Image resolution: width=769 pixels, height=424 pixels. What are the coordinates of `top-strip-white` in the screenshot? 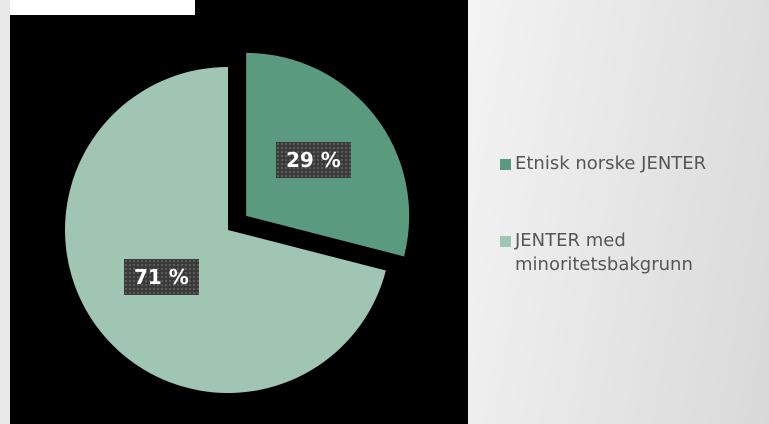 It's located at (102, 7).